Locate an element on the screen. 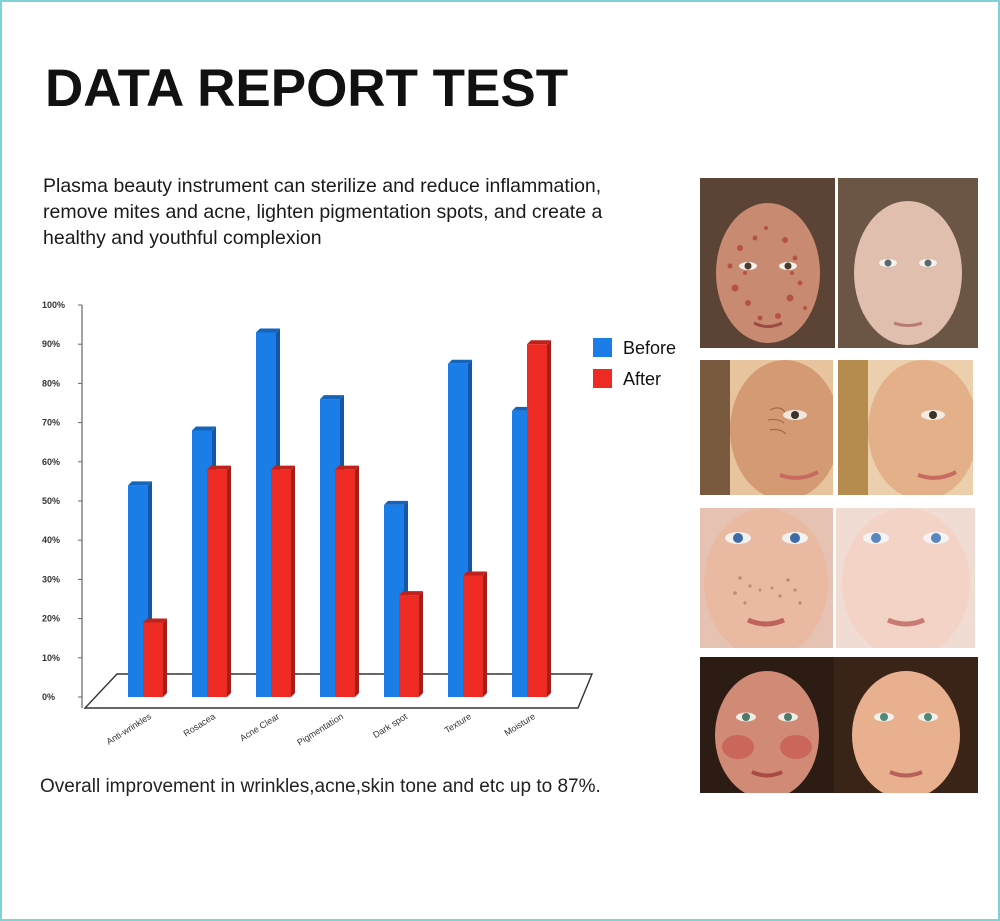  x-tick-label: Texture is located at coordinates (458, 723).